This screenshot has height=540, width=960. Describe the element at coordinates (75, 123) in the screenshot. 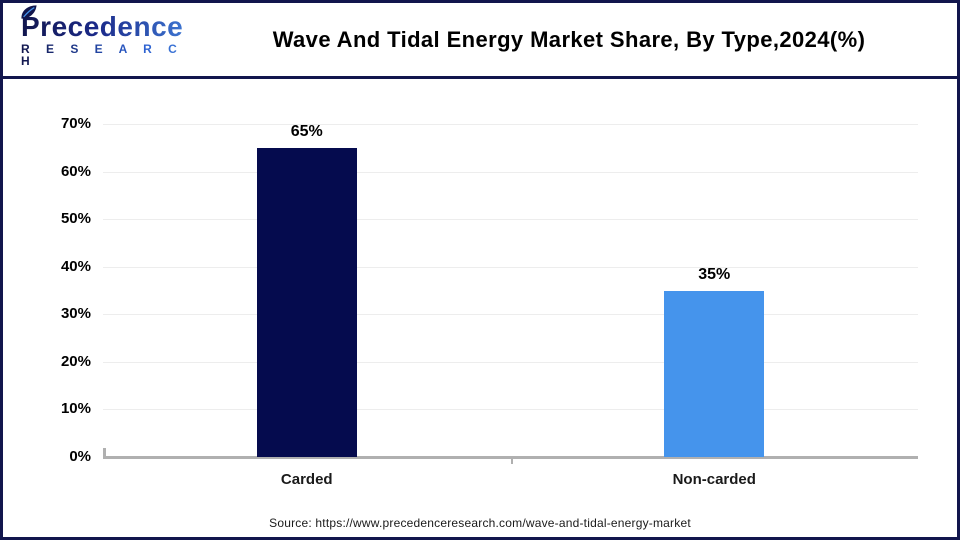

I see `y-tick-label: 70%` at that location.